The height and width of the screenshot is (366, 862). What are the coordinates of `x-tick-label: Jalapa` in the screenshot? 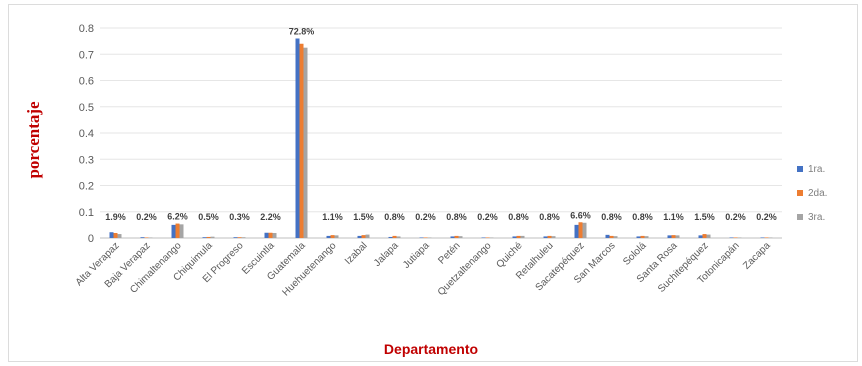 It's located at (386, 254).